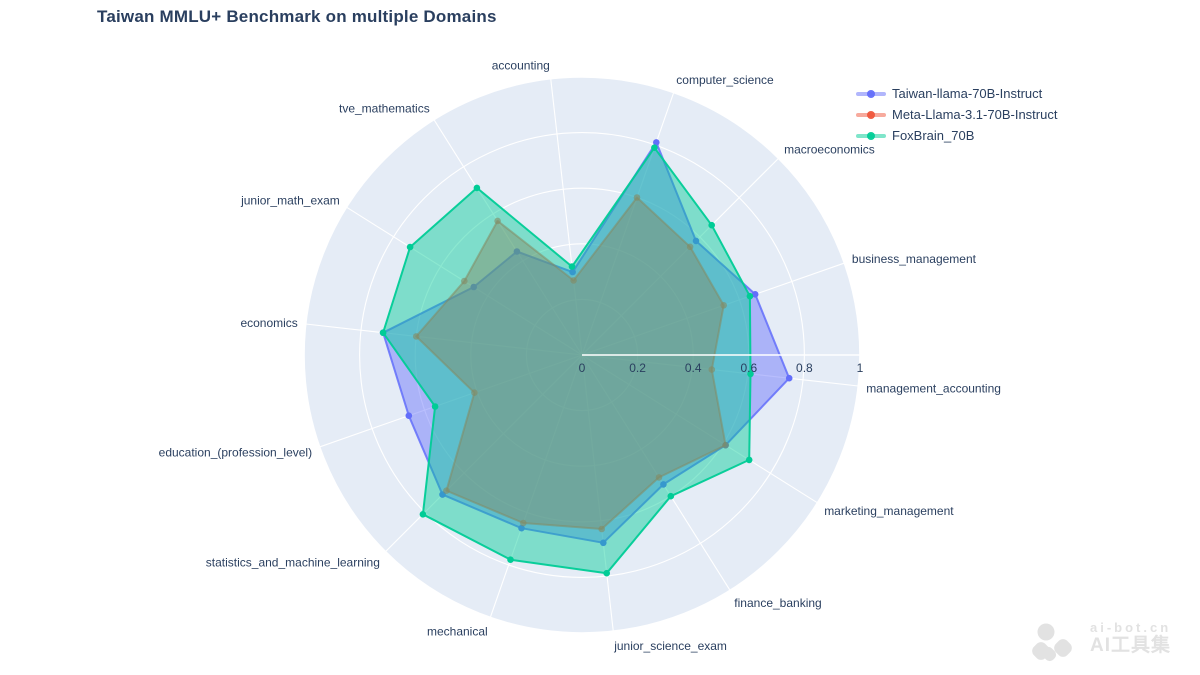 This screenshot has width=1200, height=675. I want to click on radial-tick-label: 0, so click(582, 368).